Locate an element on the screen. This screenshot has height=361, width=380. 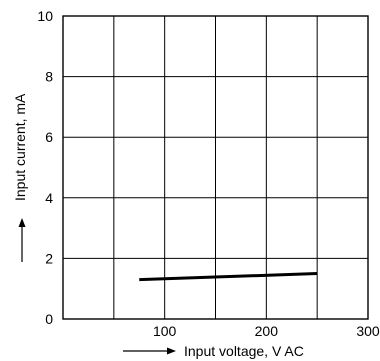
y-axis-label-group: Input current, mA is located at coordinates (20, 147).